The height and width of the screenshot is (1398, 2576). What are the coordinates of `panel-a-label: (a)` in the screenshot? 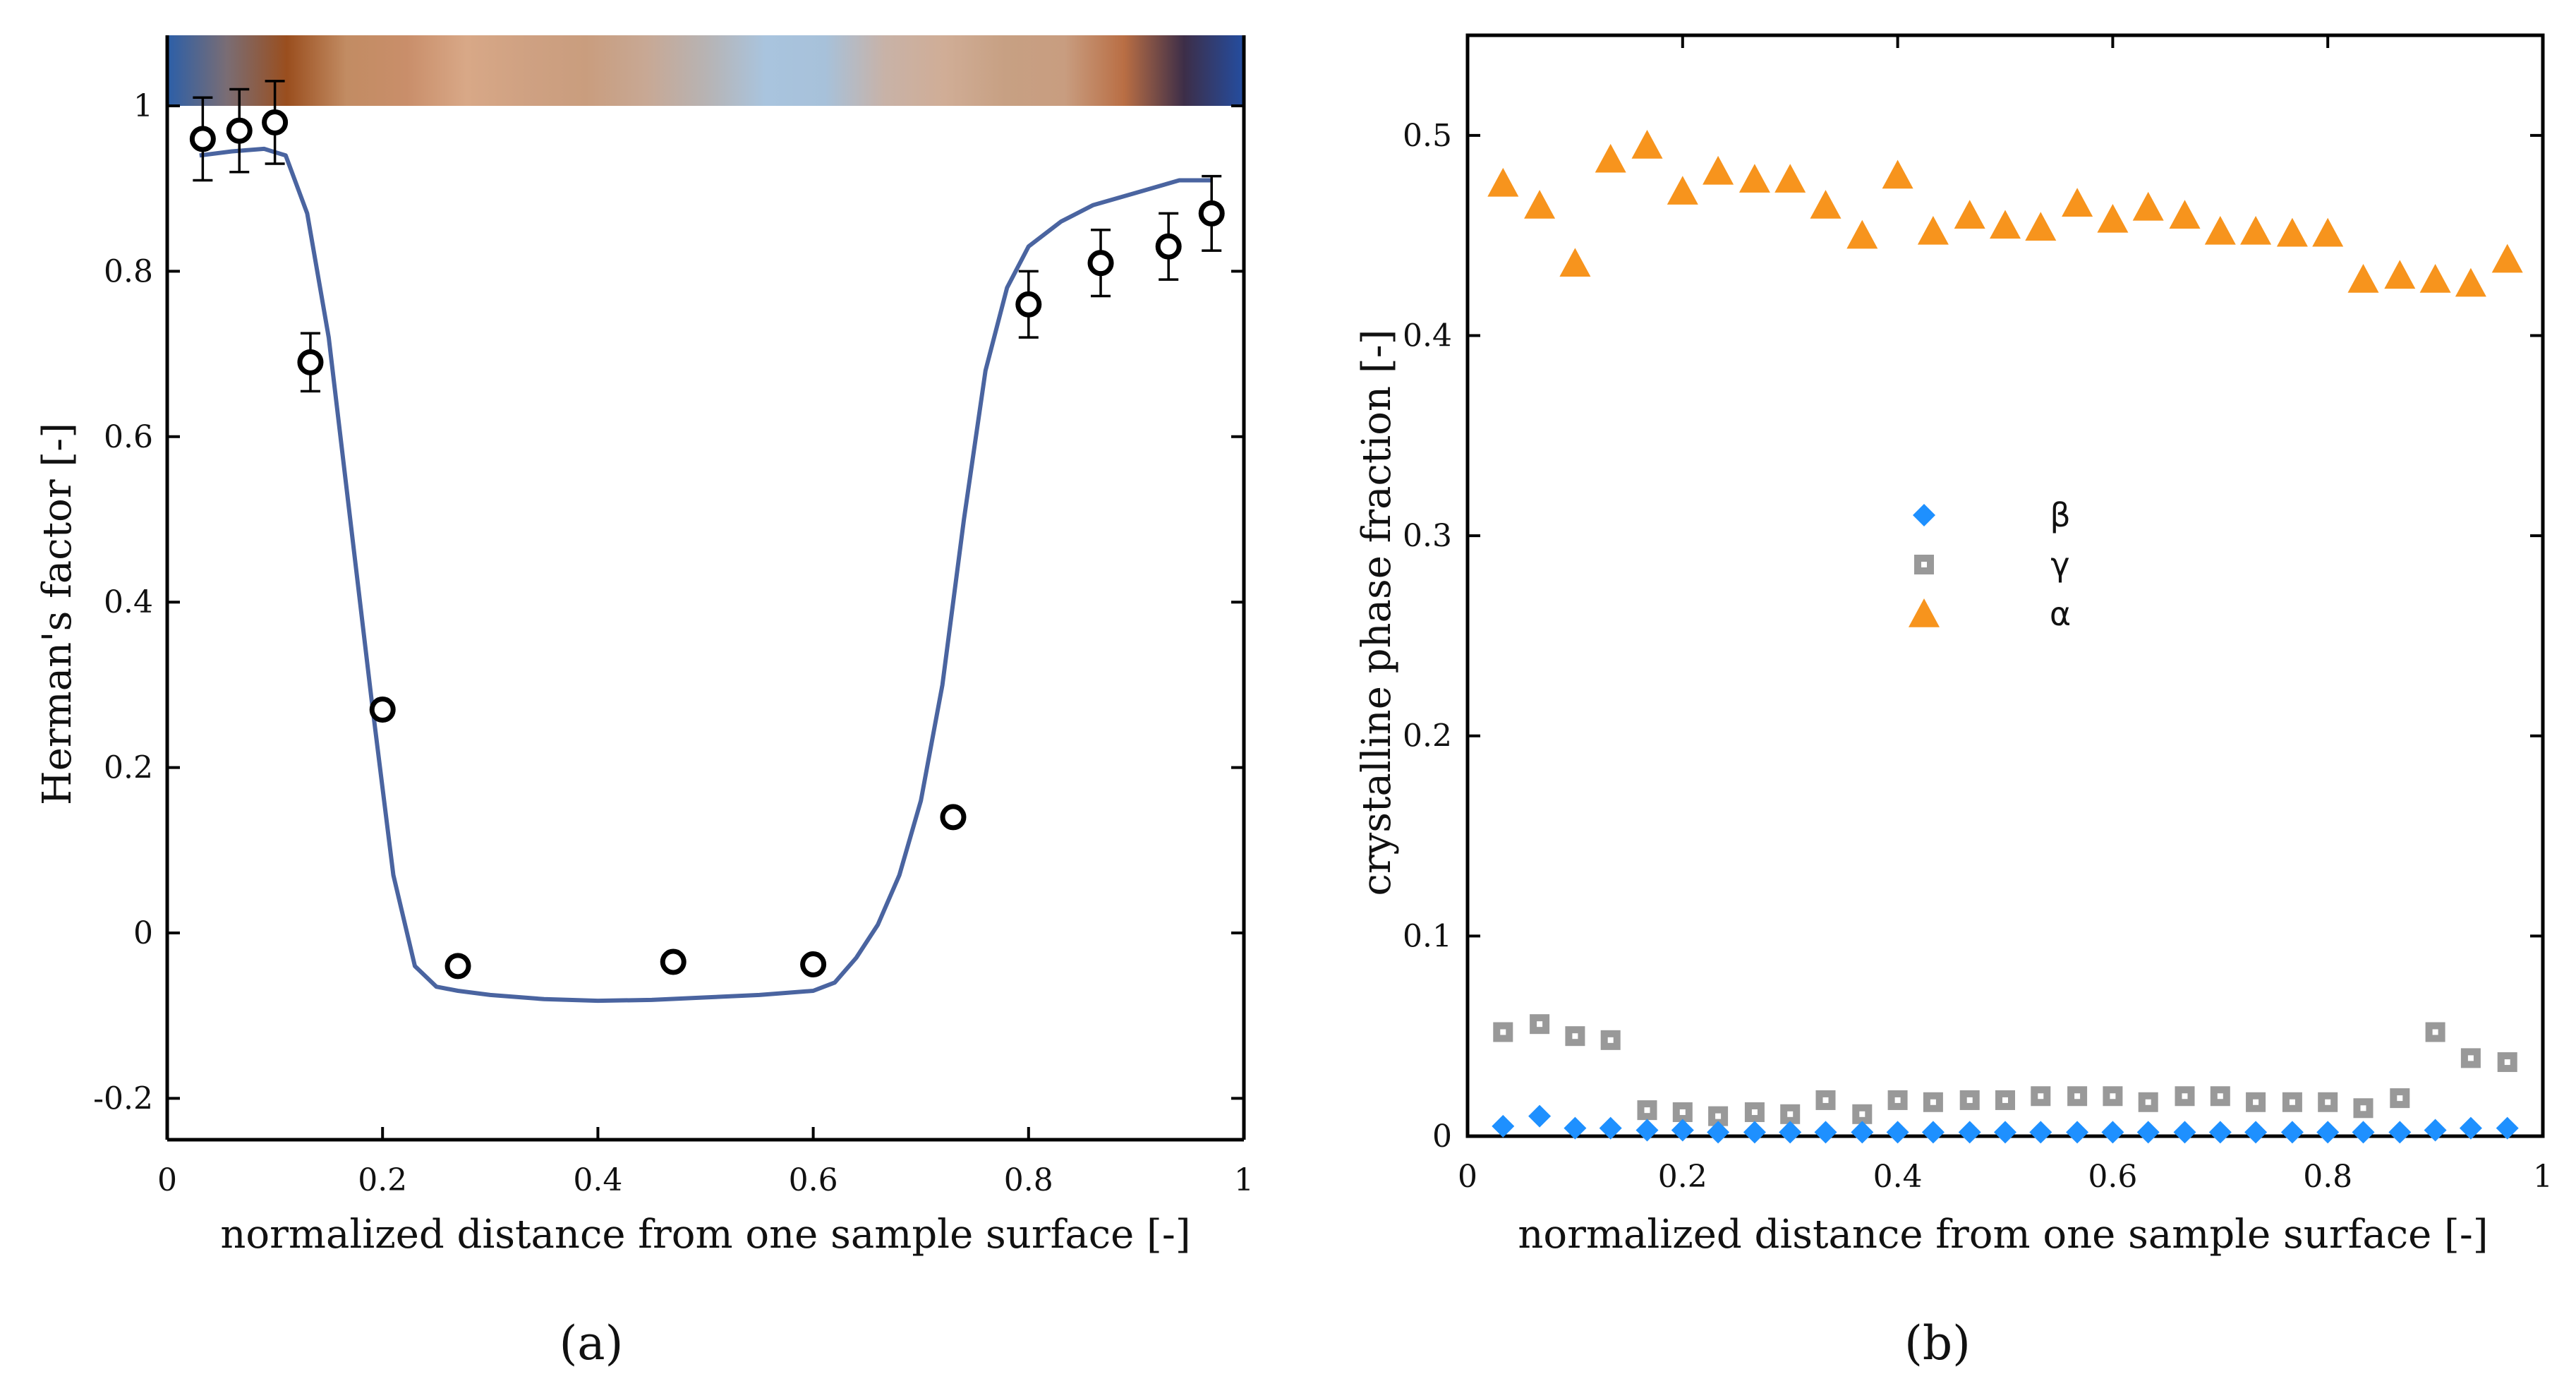 It's located at (592, 1343).